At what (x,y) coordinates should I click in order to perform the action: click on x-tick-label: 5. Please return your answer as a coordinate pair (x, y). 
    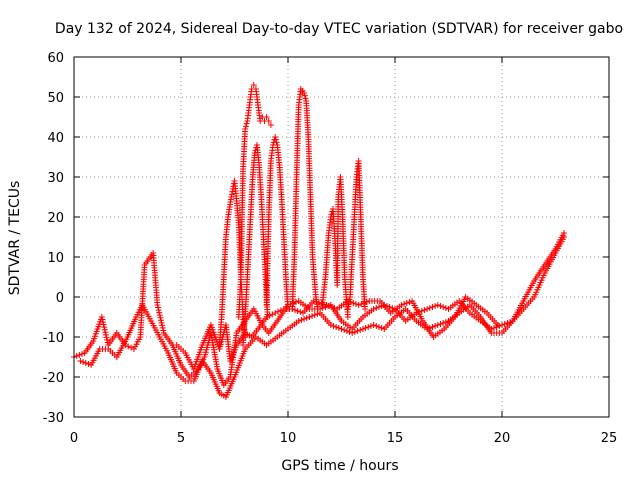
    Looking at the image, I should click on (181, 438).